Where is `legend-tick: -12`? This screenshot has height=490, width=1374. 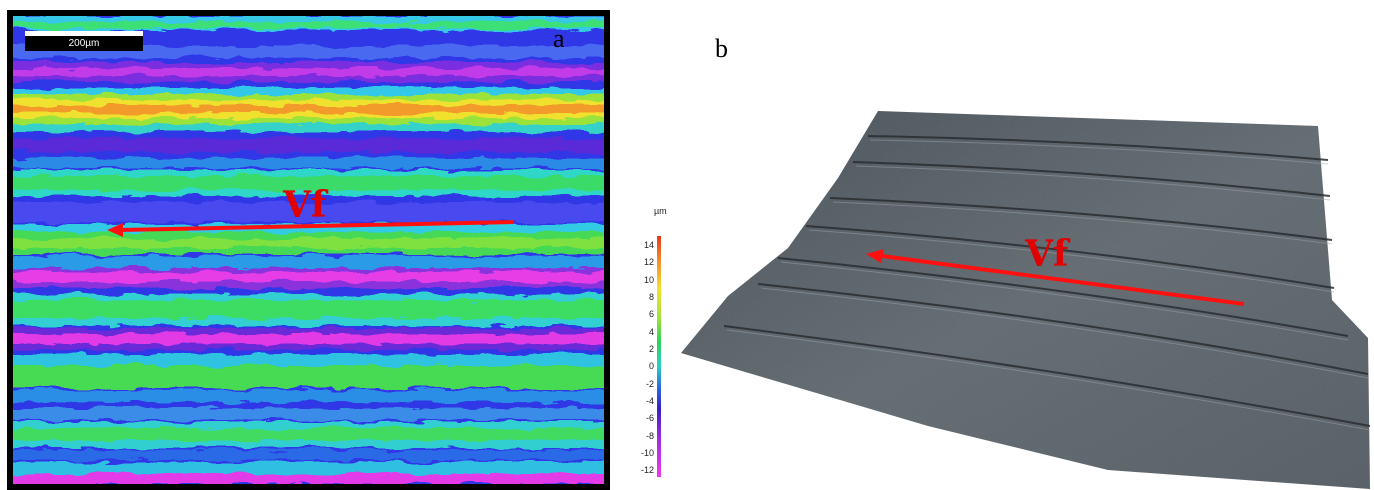
legend-tick: -12 is located at coordinates (647, 470).